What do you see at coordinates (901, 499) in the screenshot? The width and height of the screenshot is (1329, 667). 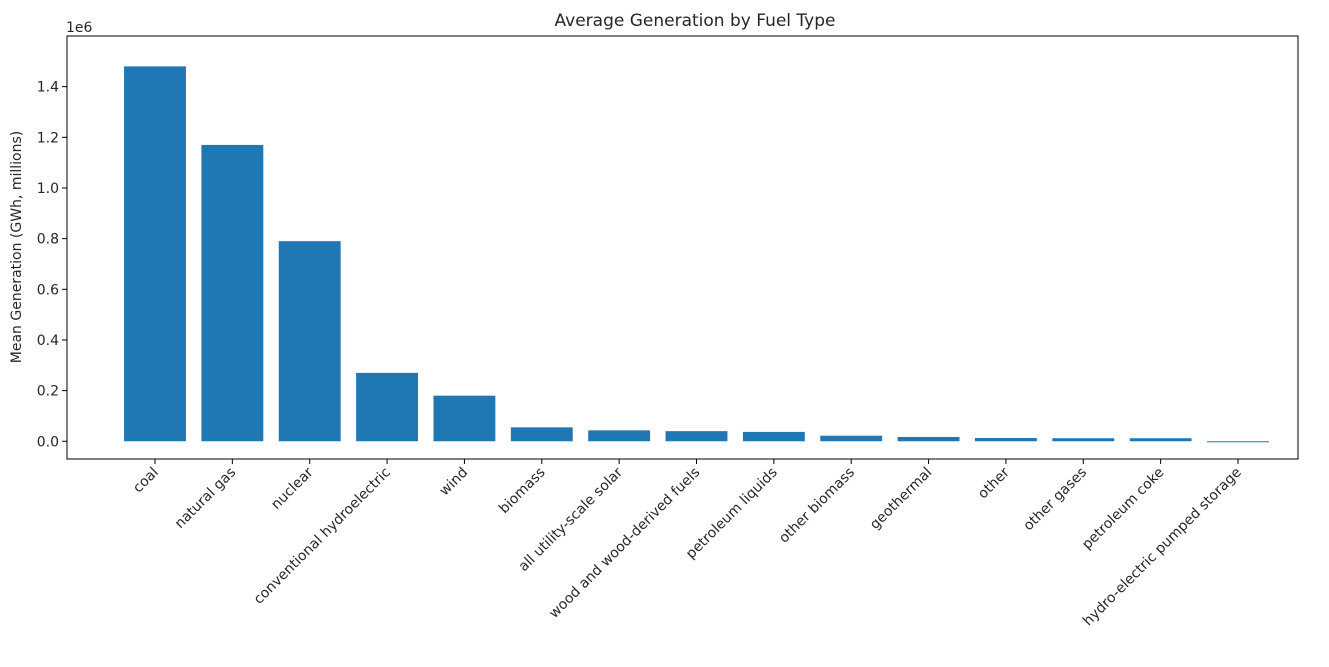 I see `x-tick-label: geothermal` at bounding box center [901, 499].